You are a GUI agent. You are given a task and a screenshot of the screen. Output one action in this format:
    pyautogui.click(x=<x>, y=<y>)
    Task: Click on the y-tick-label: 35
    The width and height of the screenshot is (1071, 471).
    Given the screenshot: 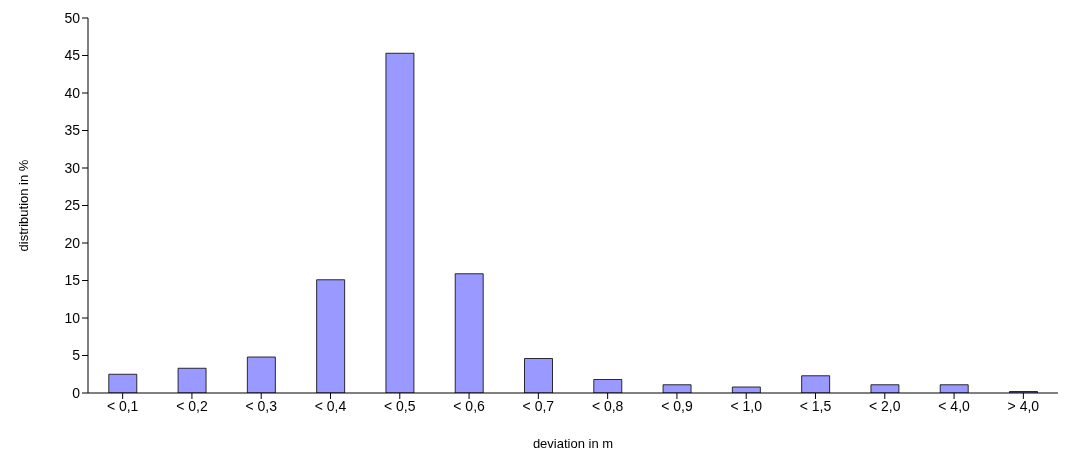 What is the action you would take?
    pyautogui.click(x=72, y=130)
    